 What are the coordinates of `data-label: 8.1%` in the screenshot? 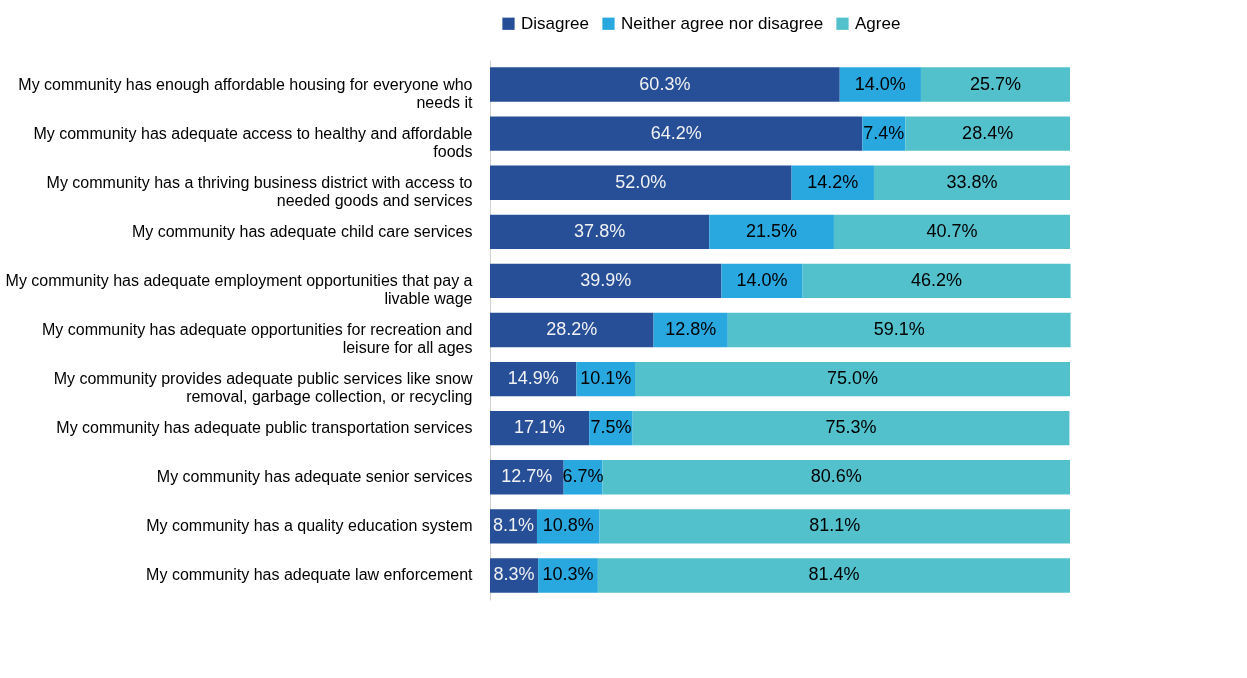 It's located at (513, 525).